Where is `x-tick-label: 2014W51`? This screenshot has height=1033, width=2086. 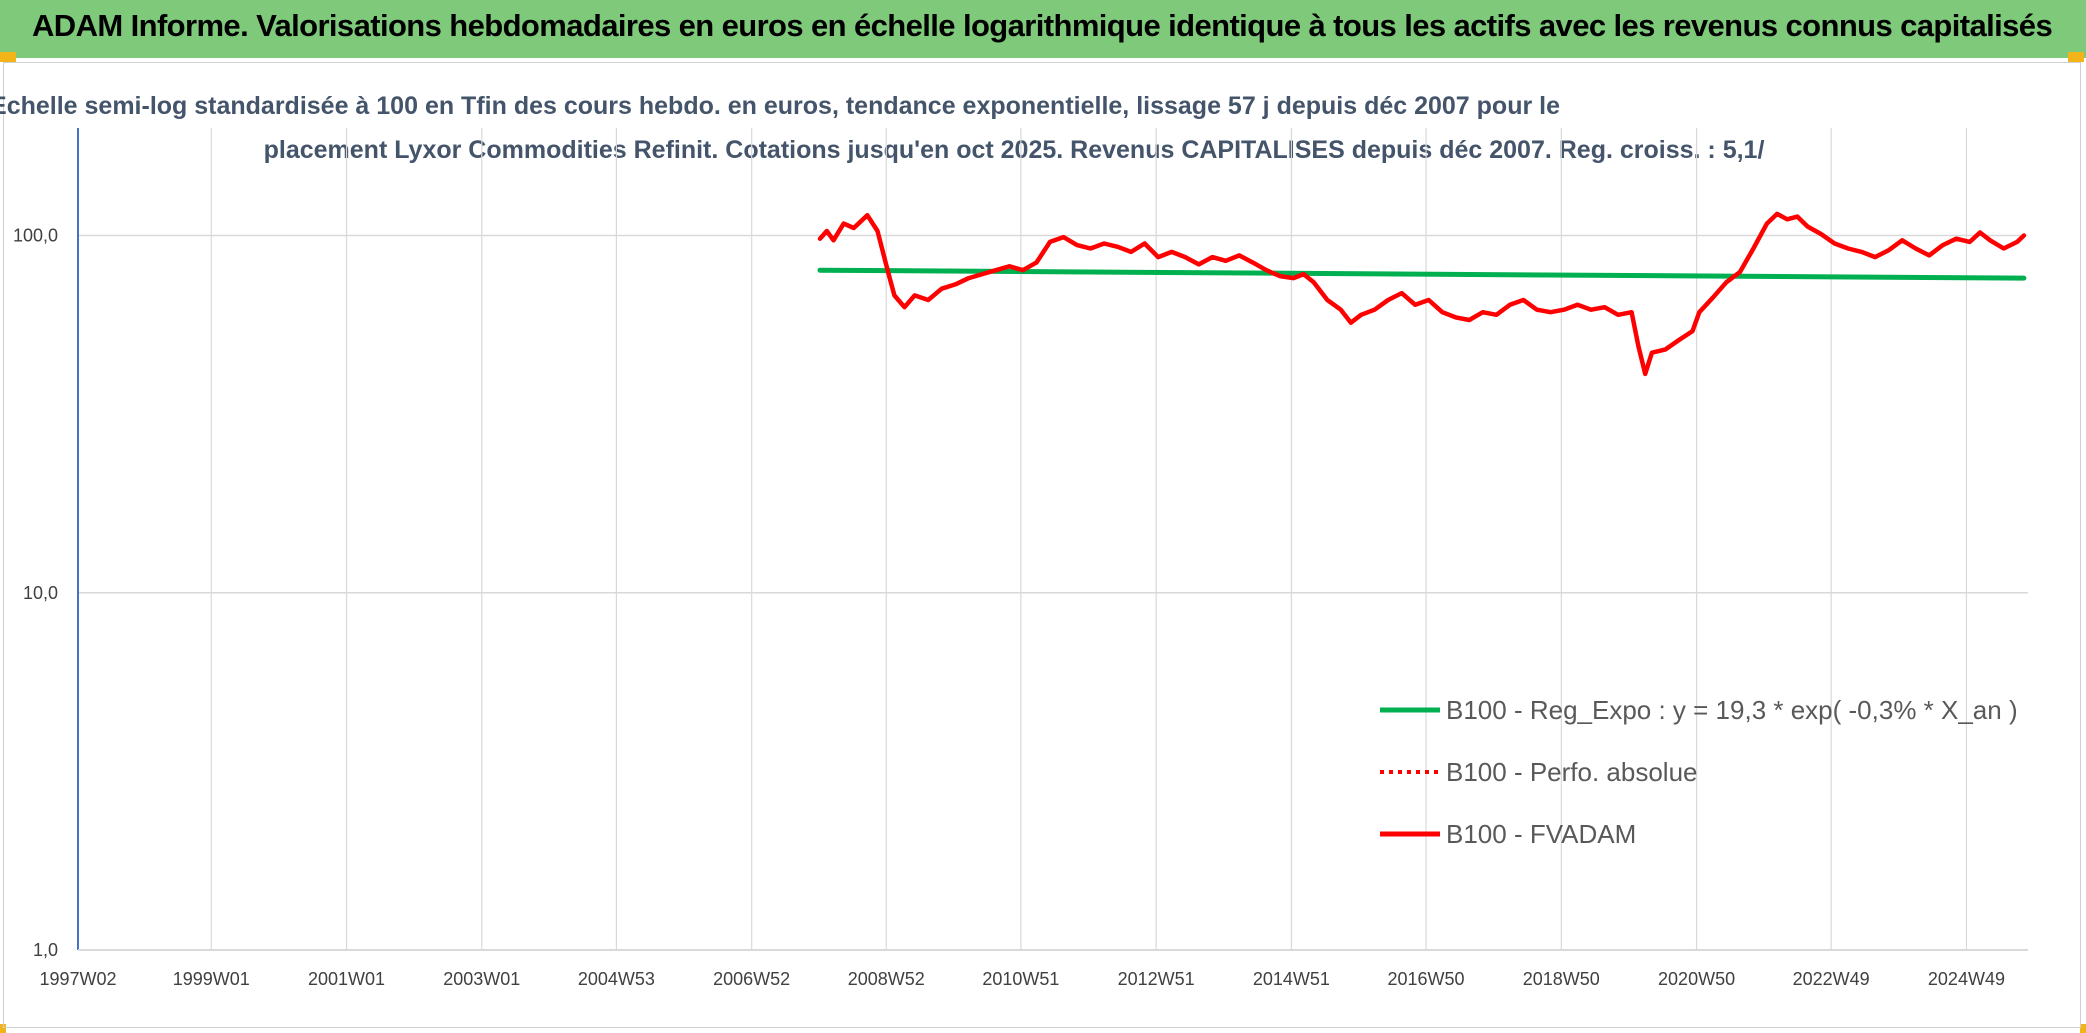
x-tick-label: 2014W51 is located at coordinates (1291, 979).